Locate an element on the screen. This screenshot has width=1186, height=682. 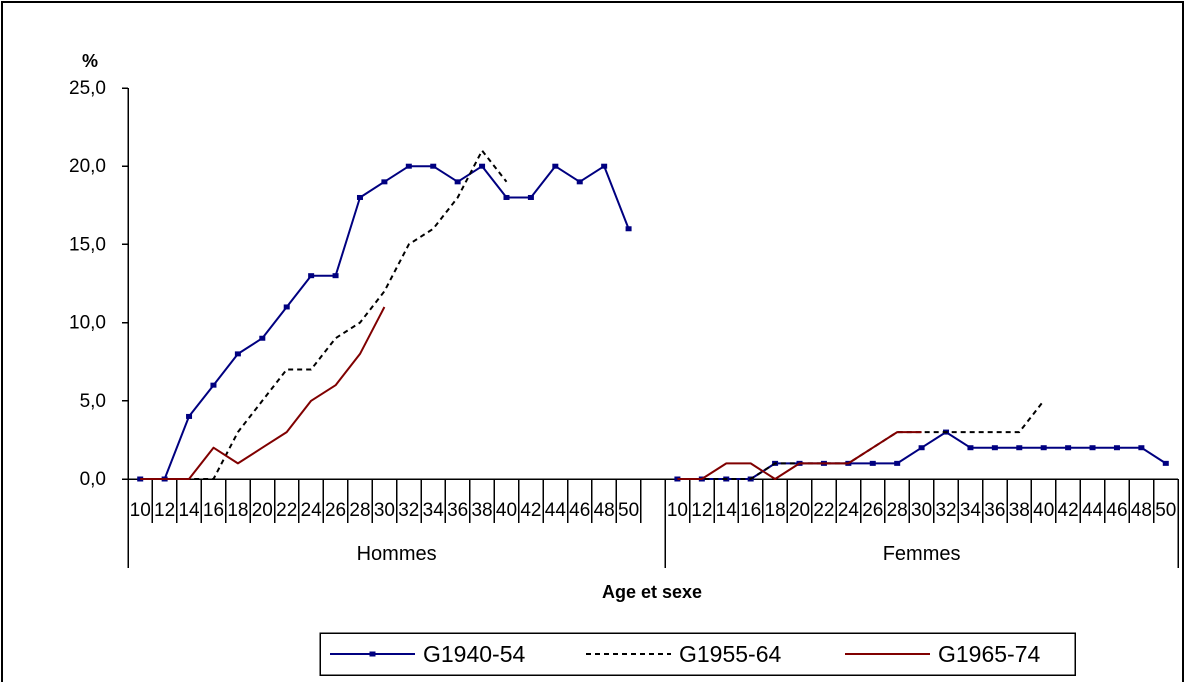
legend-box is located at coordinates (697, 654).